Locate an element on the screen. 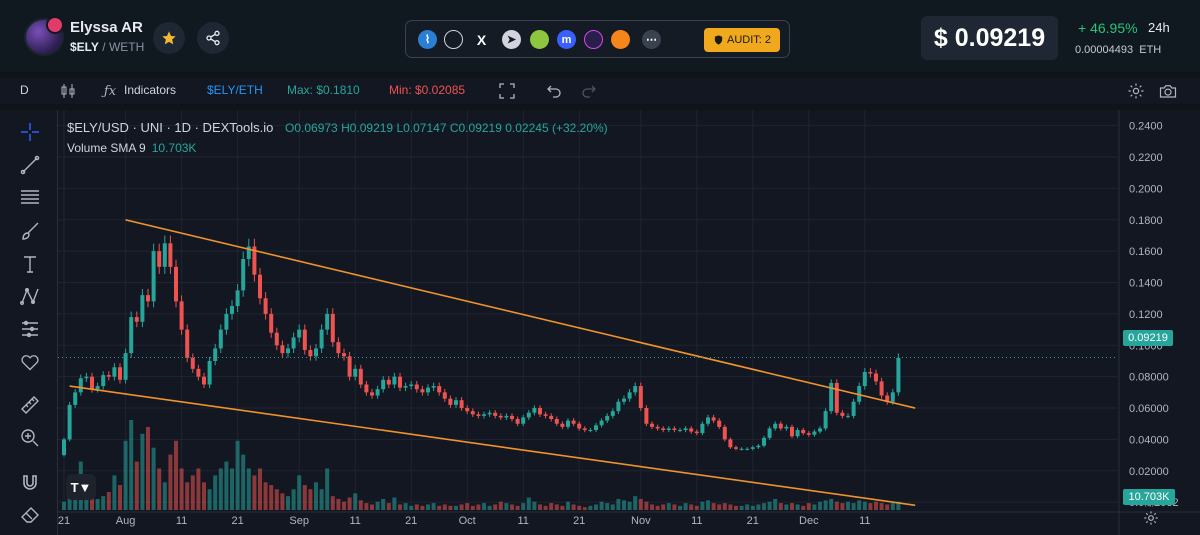 This screenshot has height=535, width=1200. undo-icon is located at coordinates (554, 91).